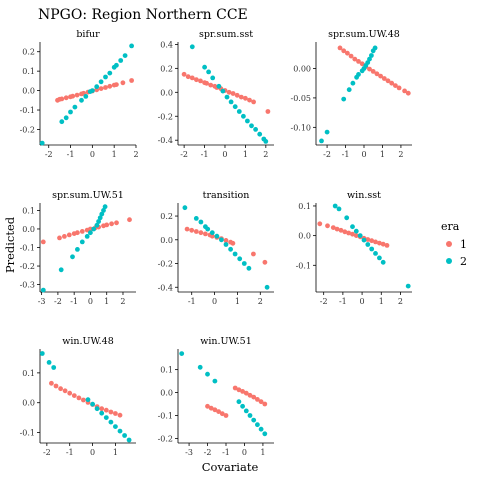 The width and height of the screenshot is (480, 480). Describe the element at coordinates (226, 34) in the screenshot. I see `panel-title: spr.sum.sst` at that location.